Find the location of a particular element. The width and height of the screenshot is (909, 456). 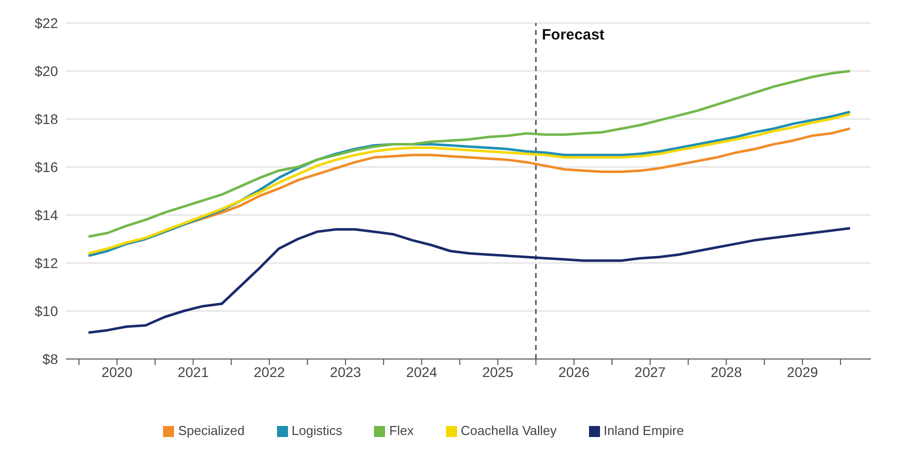

legend-label: Specialized is located at coordinates (211, 430).